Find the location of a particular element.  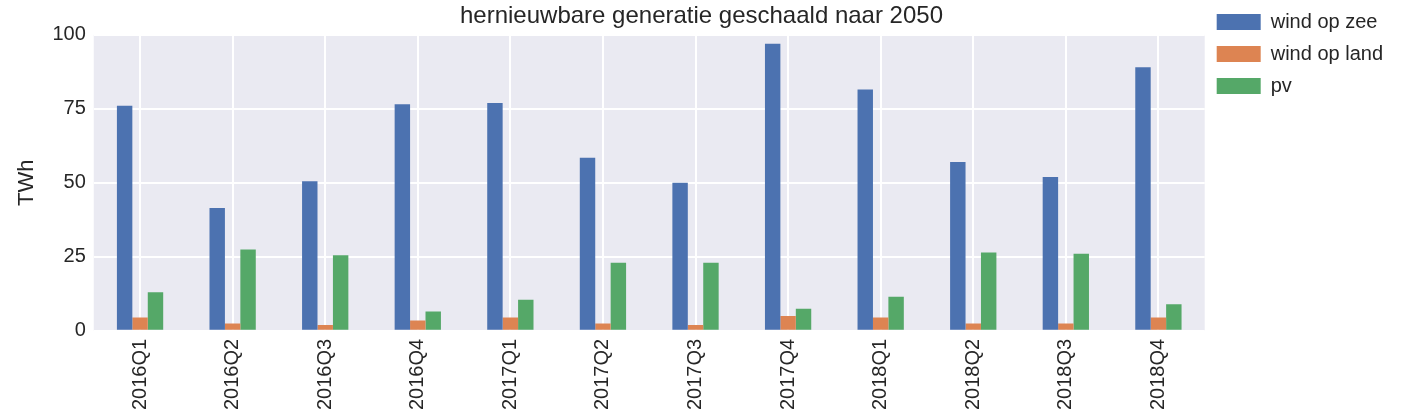

x-tick-label: 2016Q1 is located at coordinates (138, 374).